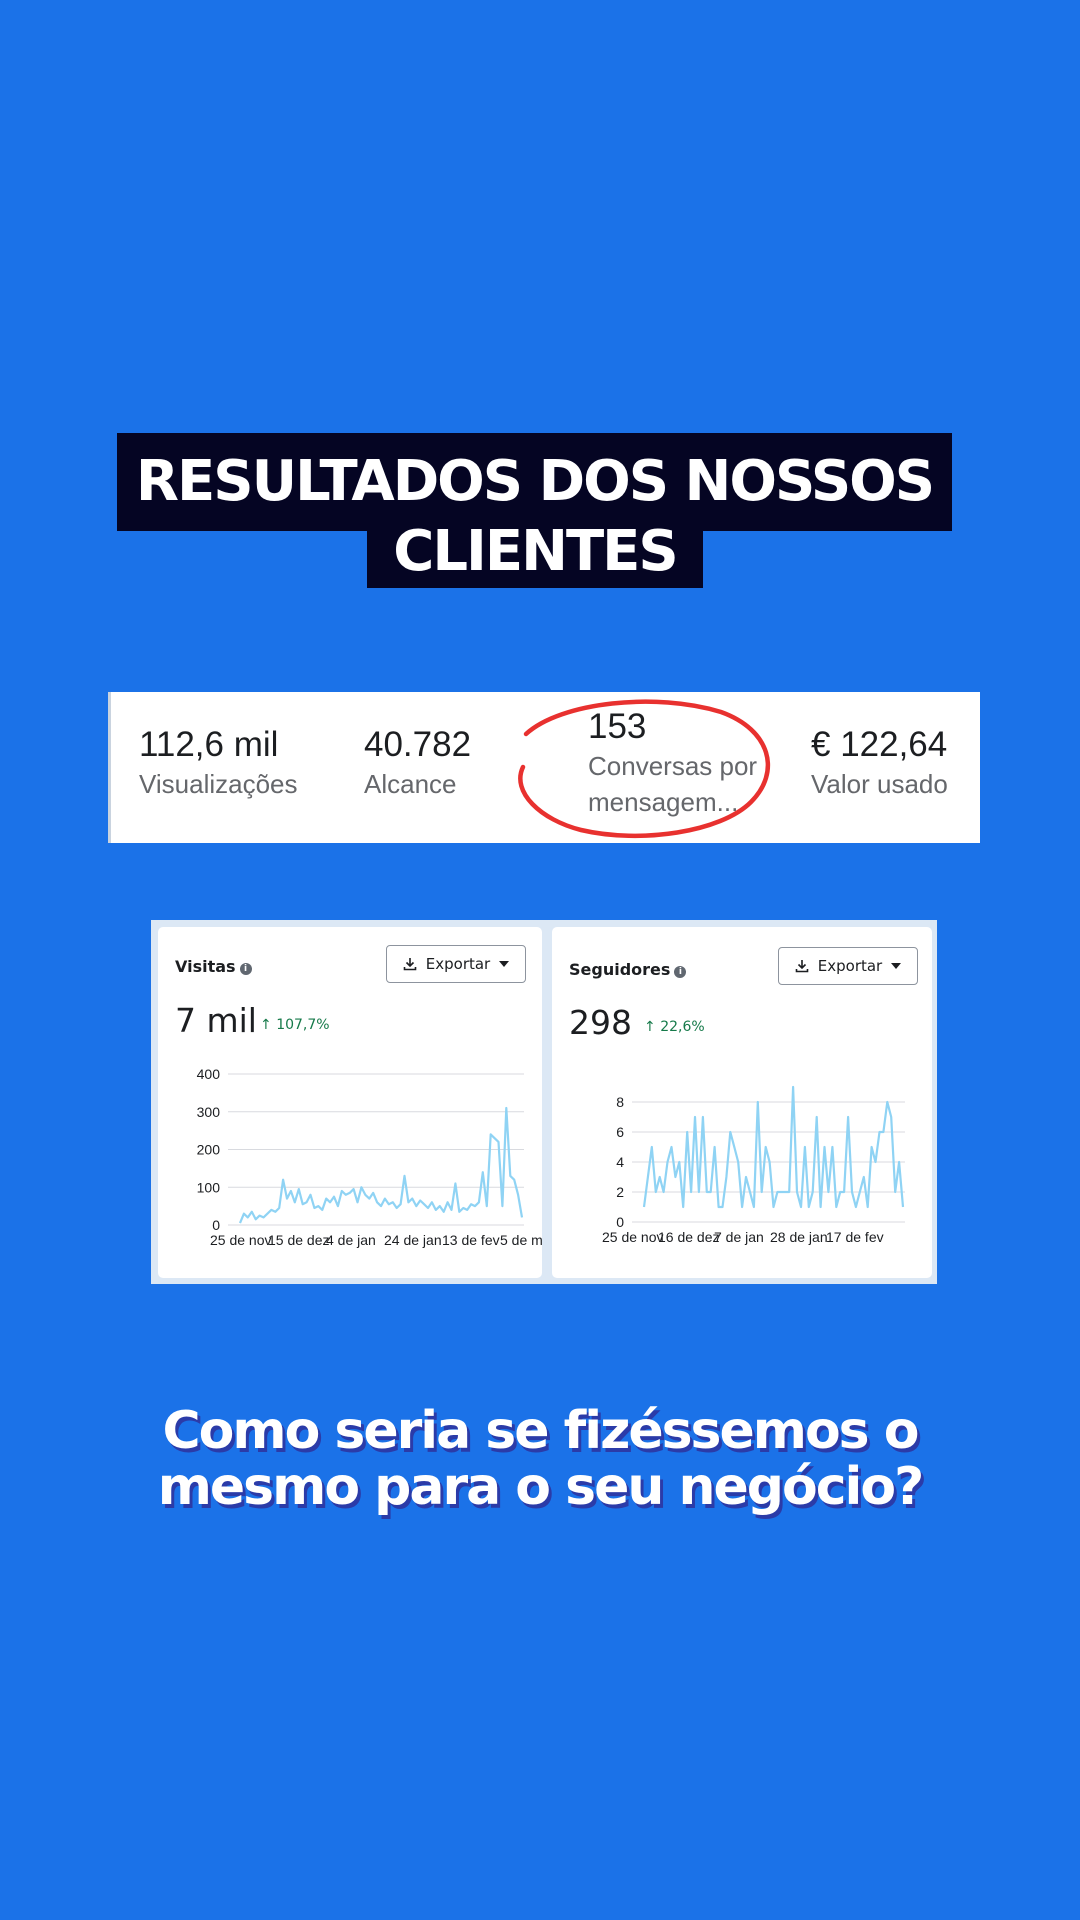 The width and height of the screenshot is (1080, 1920). Describe the element at coordinates (879, 744) in the screenshot. I see `stat-value: € 122,64` at that location.